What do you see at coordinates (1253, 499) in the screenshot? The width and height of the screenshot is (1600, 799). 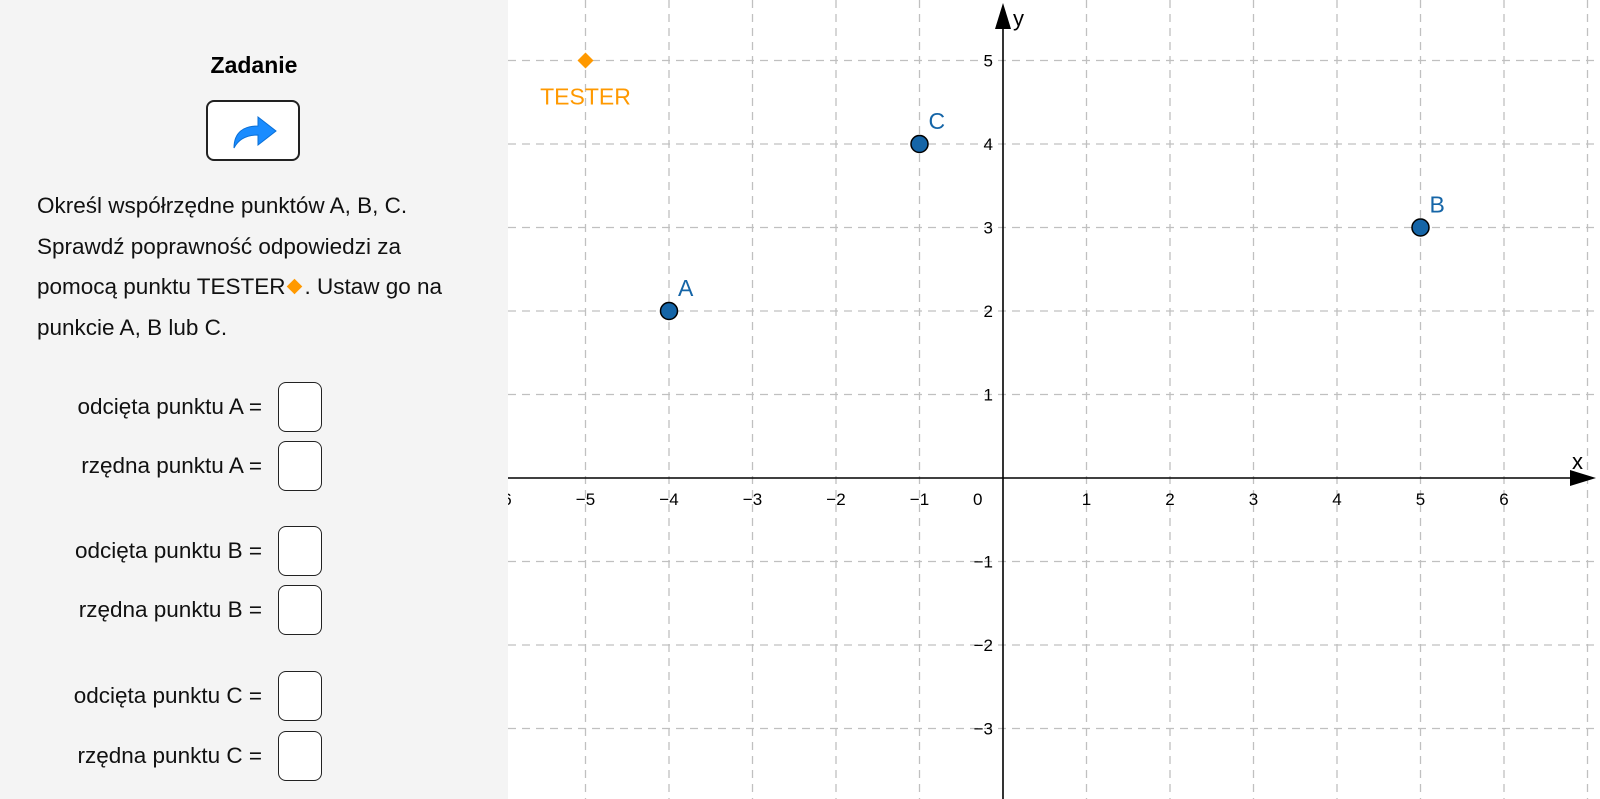 I see `x-tick-label: 3` at bounding box center [1253, 499].